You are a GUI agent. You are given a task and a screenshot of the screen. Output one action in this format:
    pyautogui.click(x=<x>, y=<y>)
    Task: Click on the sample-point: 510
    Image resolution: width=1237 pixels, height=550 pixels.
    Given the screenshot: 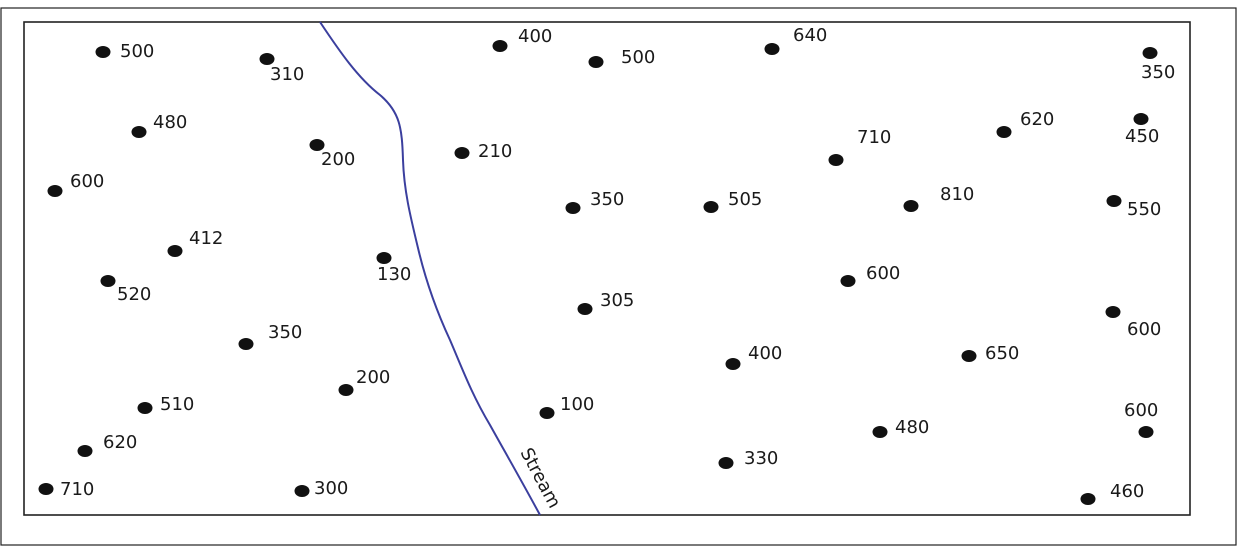 What is the action you would take?
    pyautogui.click(x=165, y=404)
    